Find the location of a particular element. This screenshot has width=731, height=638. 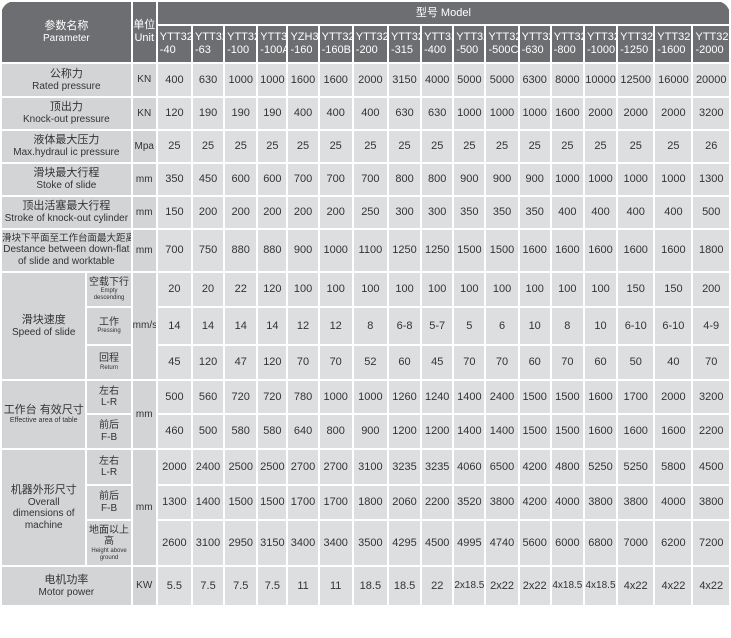

value-cell: 6500 is located at coordinates (502, 467).